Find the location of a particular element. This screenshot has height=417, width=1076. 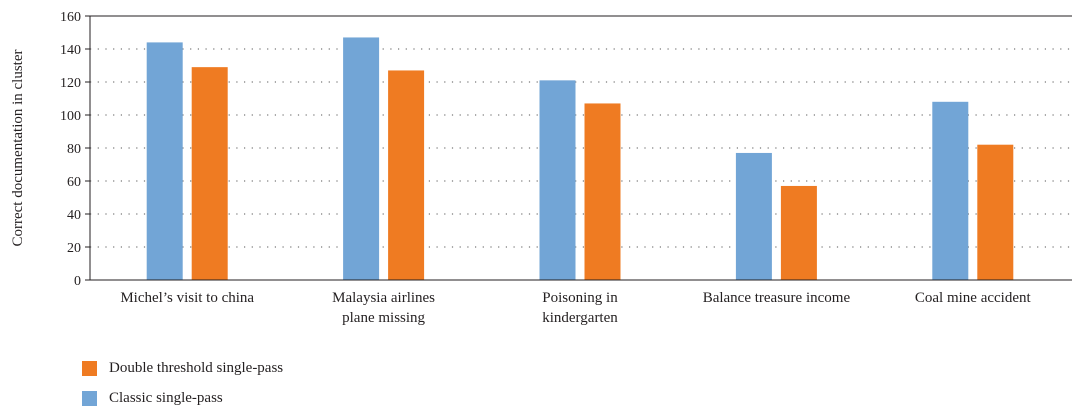

y-tick-label: 140 is located at coordinates (70, 50).